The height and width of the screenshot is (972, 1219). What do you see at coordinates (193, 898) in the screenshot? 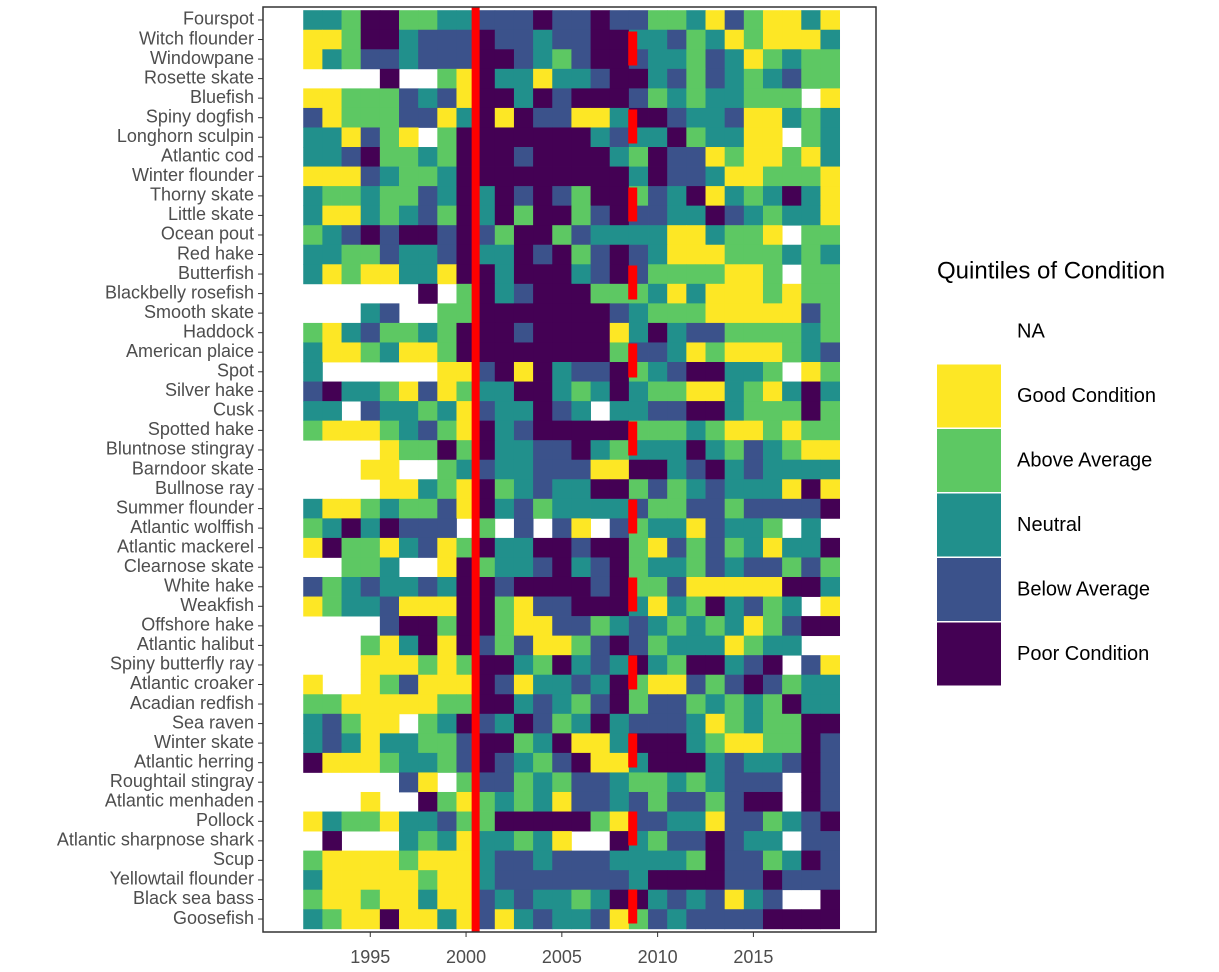
I see `y-tick-label: Black sea bass` at bounding box center [193, 898].